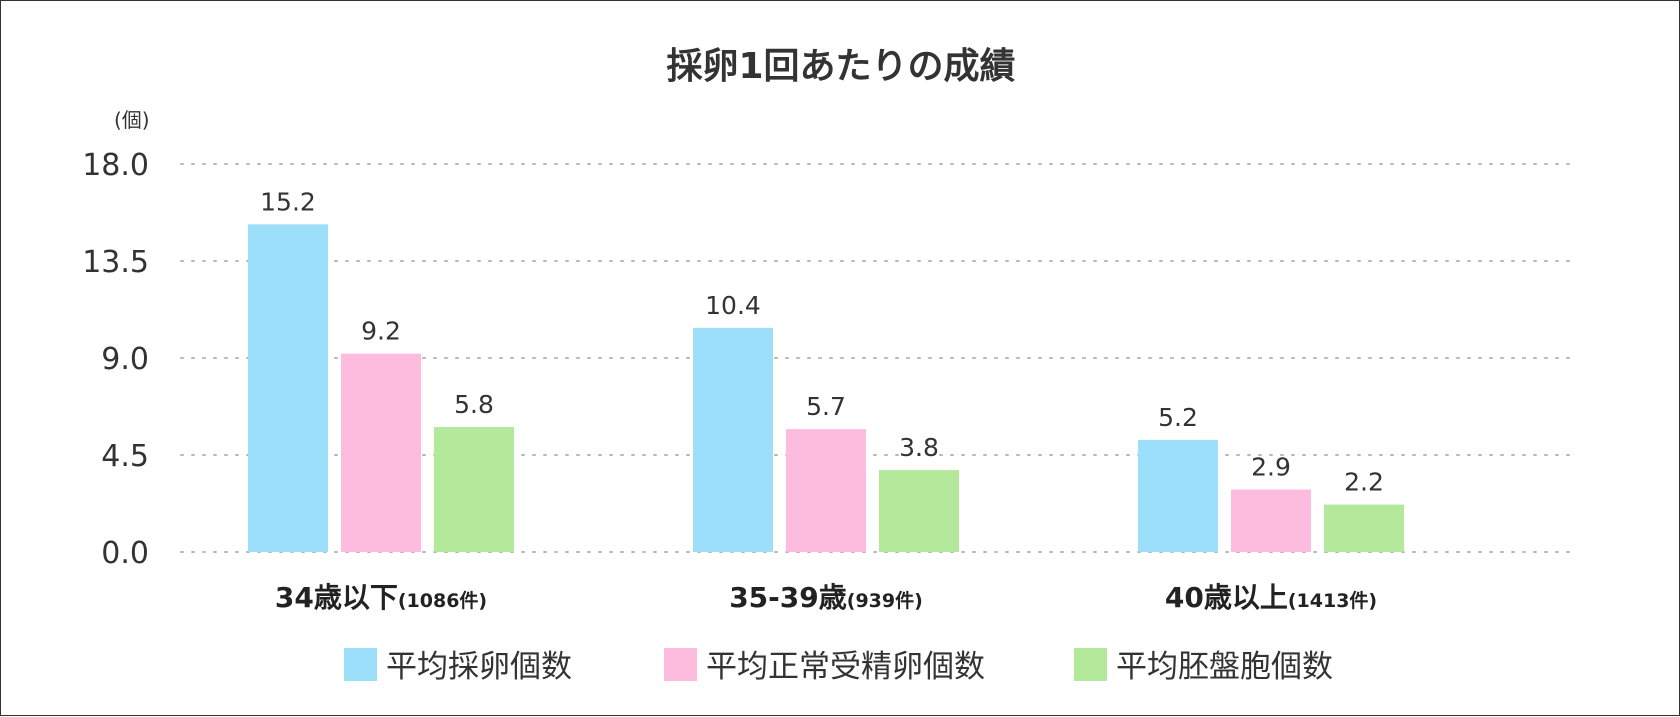  I want to click on y-axis-unit-label: (個), so click(132, 120).